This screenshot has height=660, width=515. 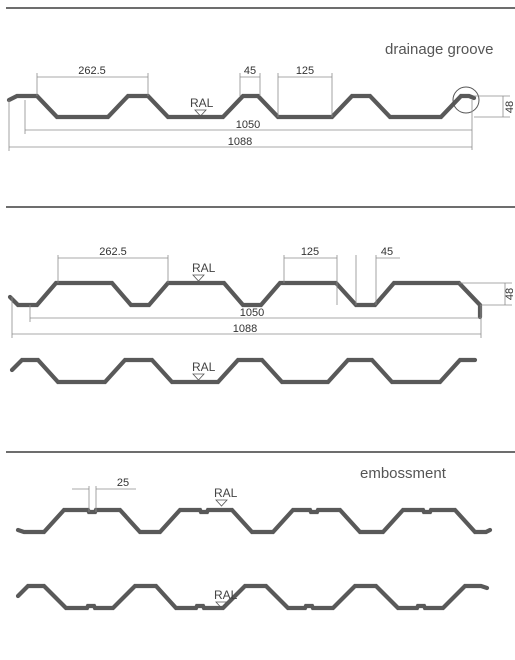 I want to click on caption-drainage-groove: drainage groove, so click(x=439, y=49).